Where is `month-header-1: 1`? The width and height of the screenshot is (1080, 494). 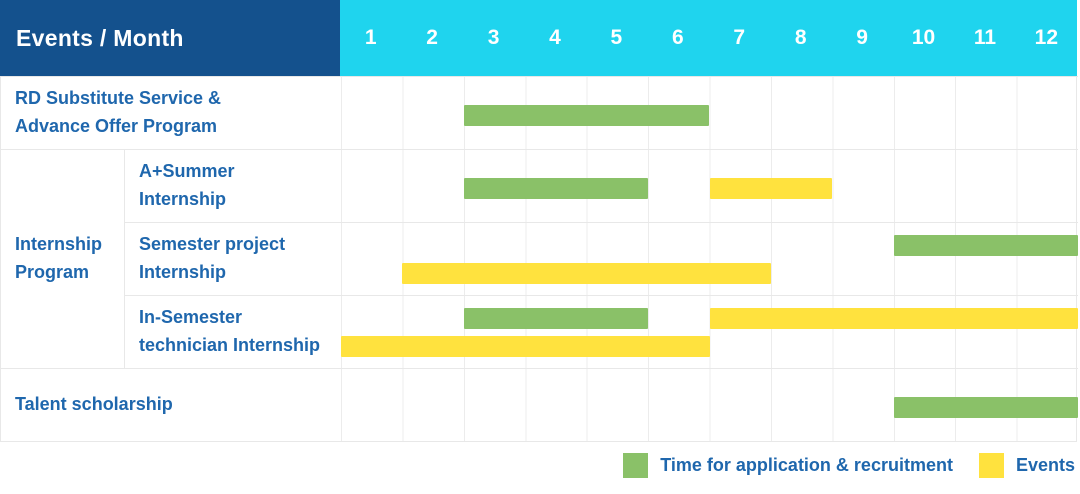 month-header-1: 1 is located at coordinates (370, 37).